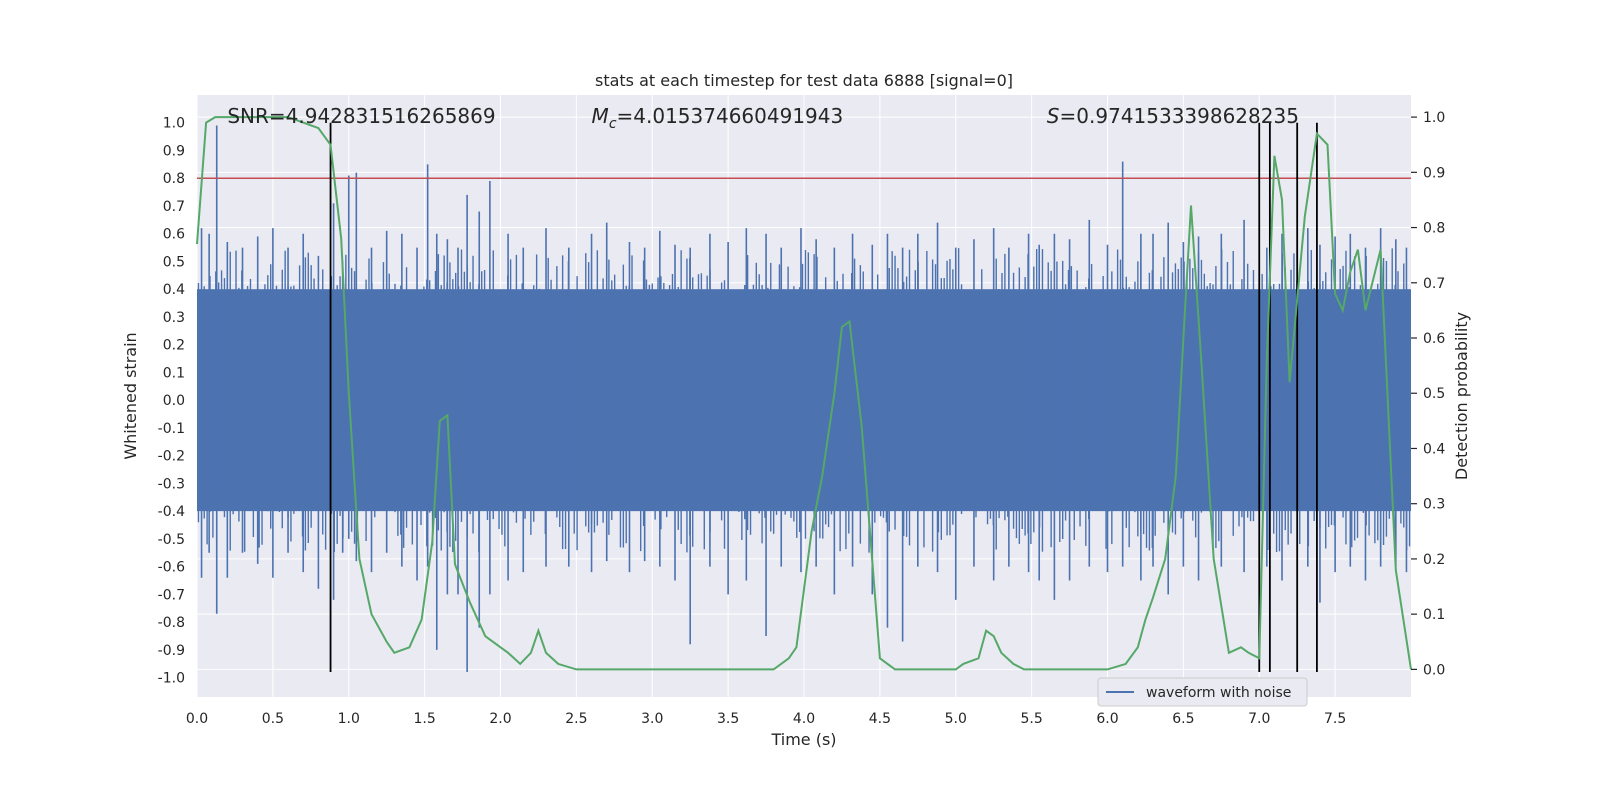 The height and width of the screenshot is (800, 1600). What do you see at coordinates (174, 179) in the screenshot?
I see `y-left-tick-label: 0.8` at bounding box center [174, 179].